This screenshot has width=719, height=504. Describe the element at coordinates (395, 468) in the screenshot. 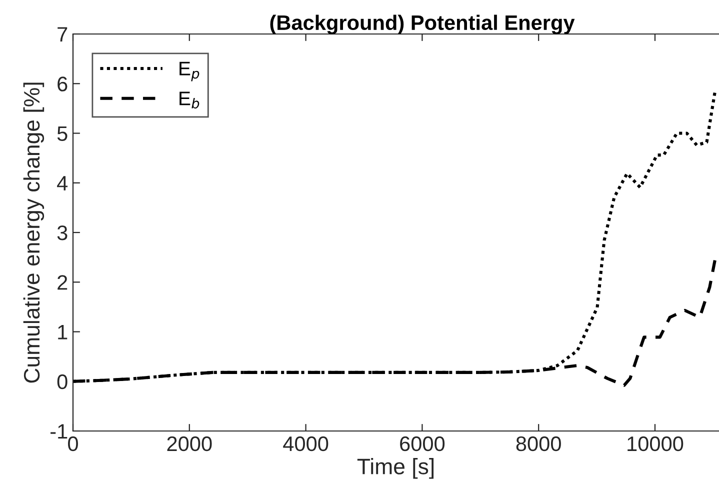

I see `x-axis-title: Time [s]` at that location.